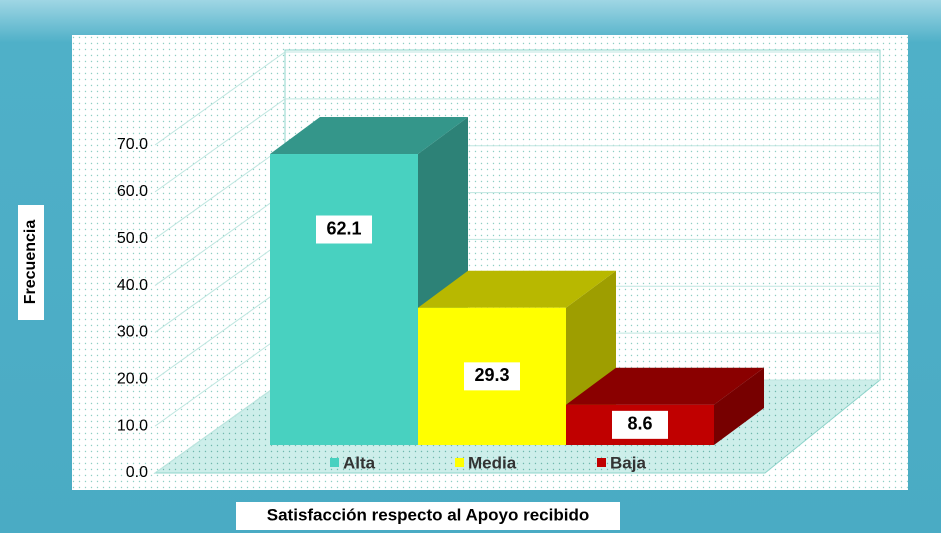  I want to click on x-title-box, so click(428, 516).